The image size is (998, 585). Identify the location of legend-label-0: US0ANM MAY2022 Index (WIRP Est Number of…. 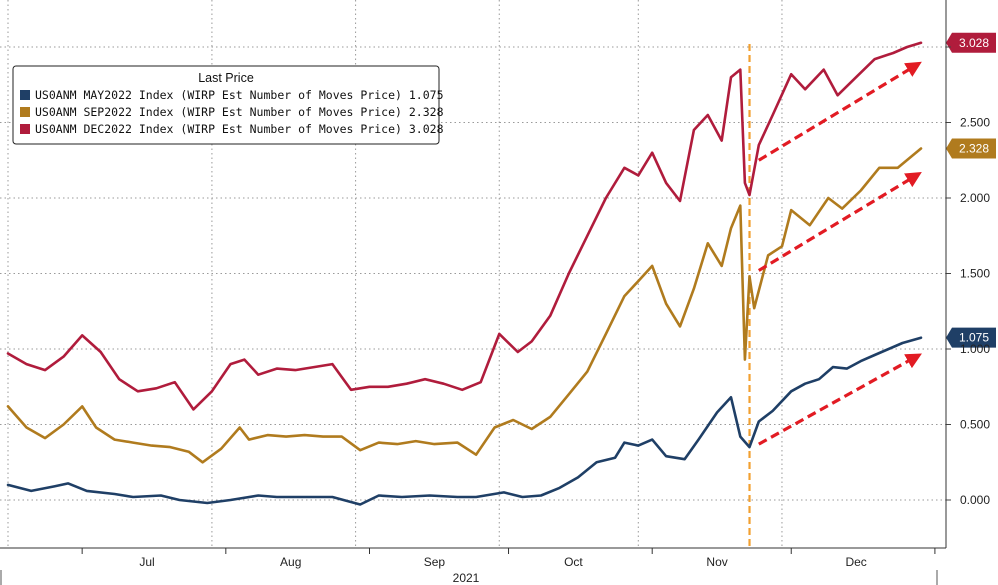
(239, 95).